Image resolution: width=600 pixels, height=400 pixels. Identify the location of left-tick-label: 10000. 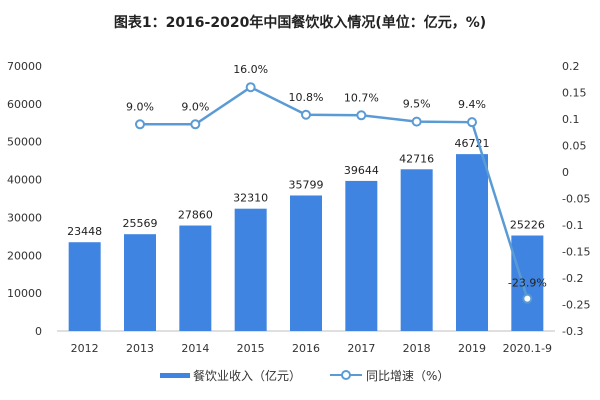
(24, 293).